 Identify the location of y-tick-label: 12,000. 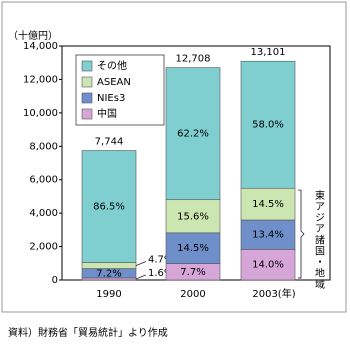
(40, 79).